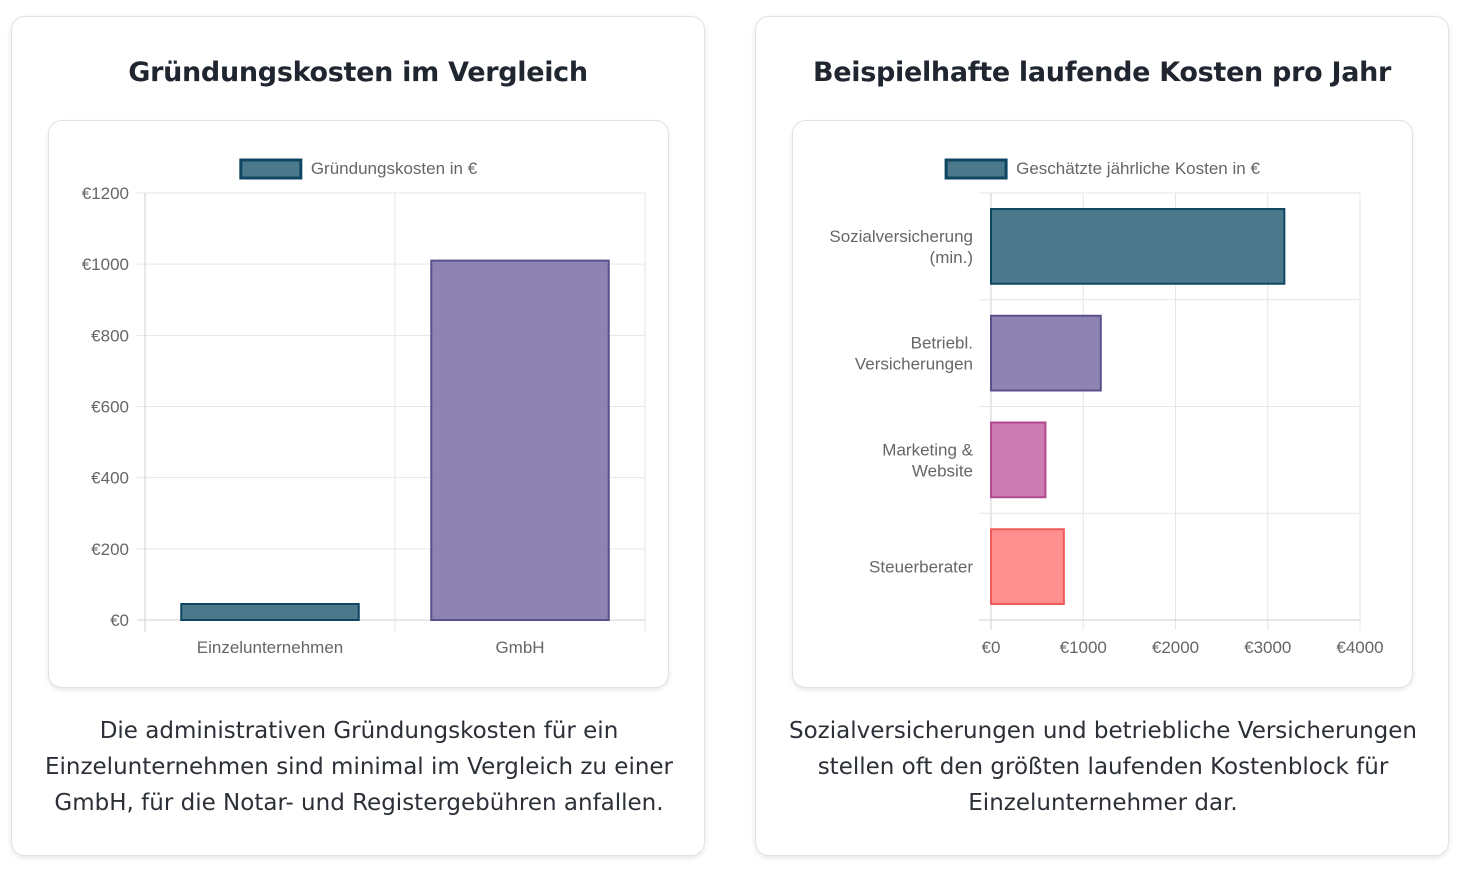  What do you see at coordinates (1046, 353) in the screenshot?
I see `bar-betriebl-versicherungen` at bounding box center [1046, 353].